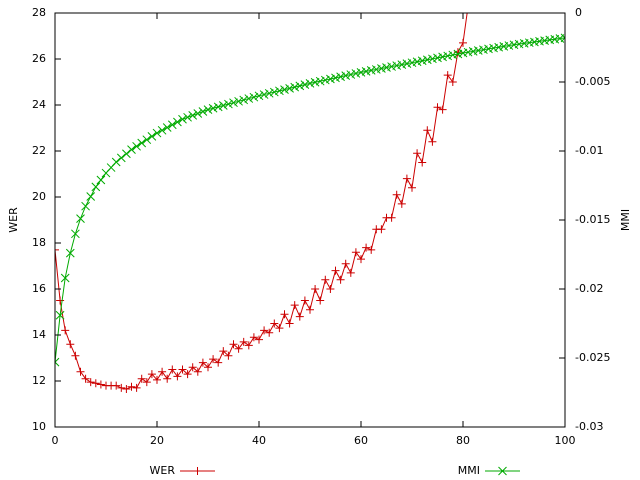 The image size is (640, 480). I want to click on x-tick-label: 60, so click(361, 440).